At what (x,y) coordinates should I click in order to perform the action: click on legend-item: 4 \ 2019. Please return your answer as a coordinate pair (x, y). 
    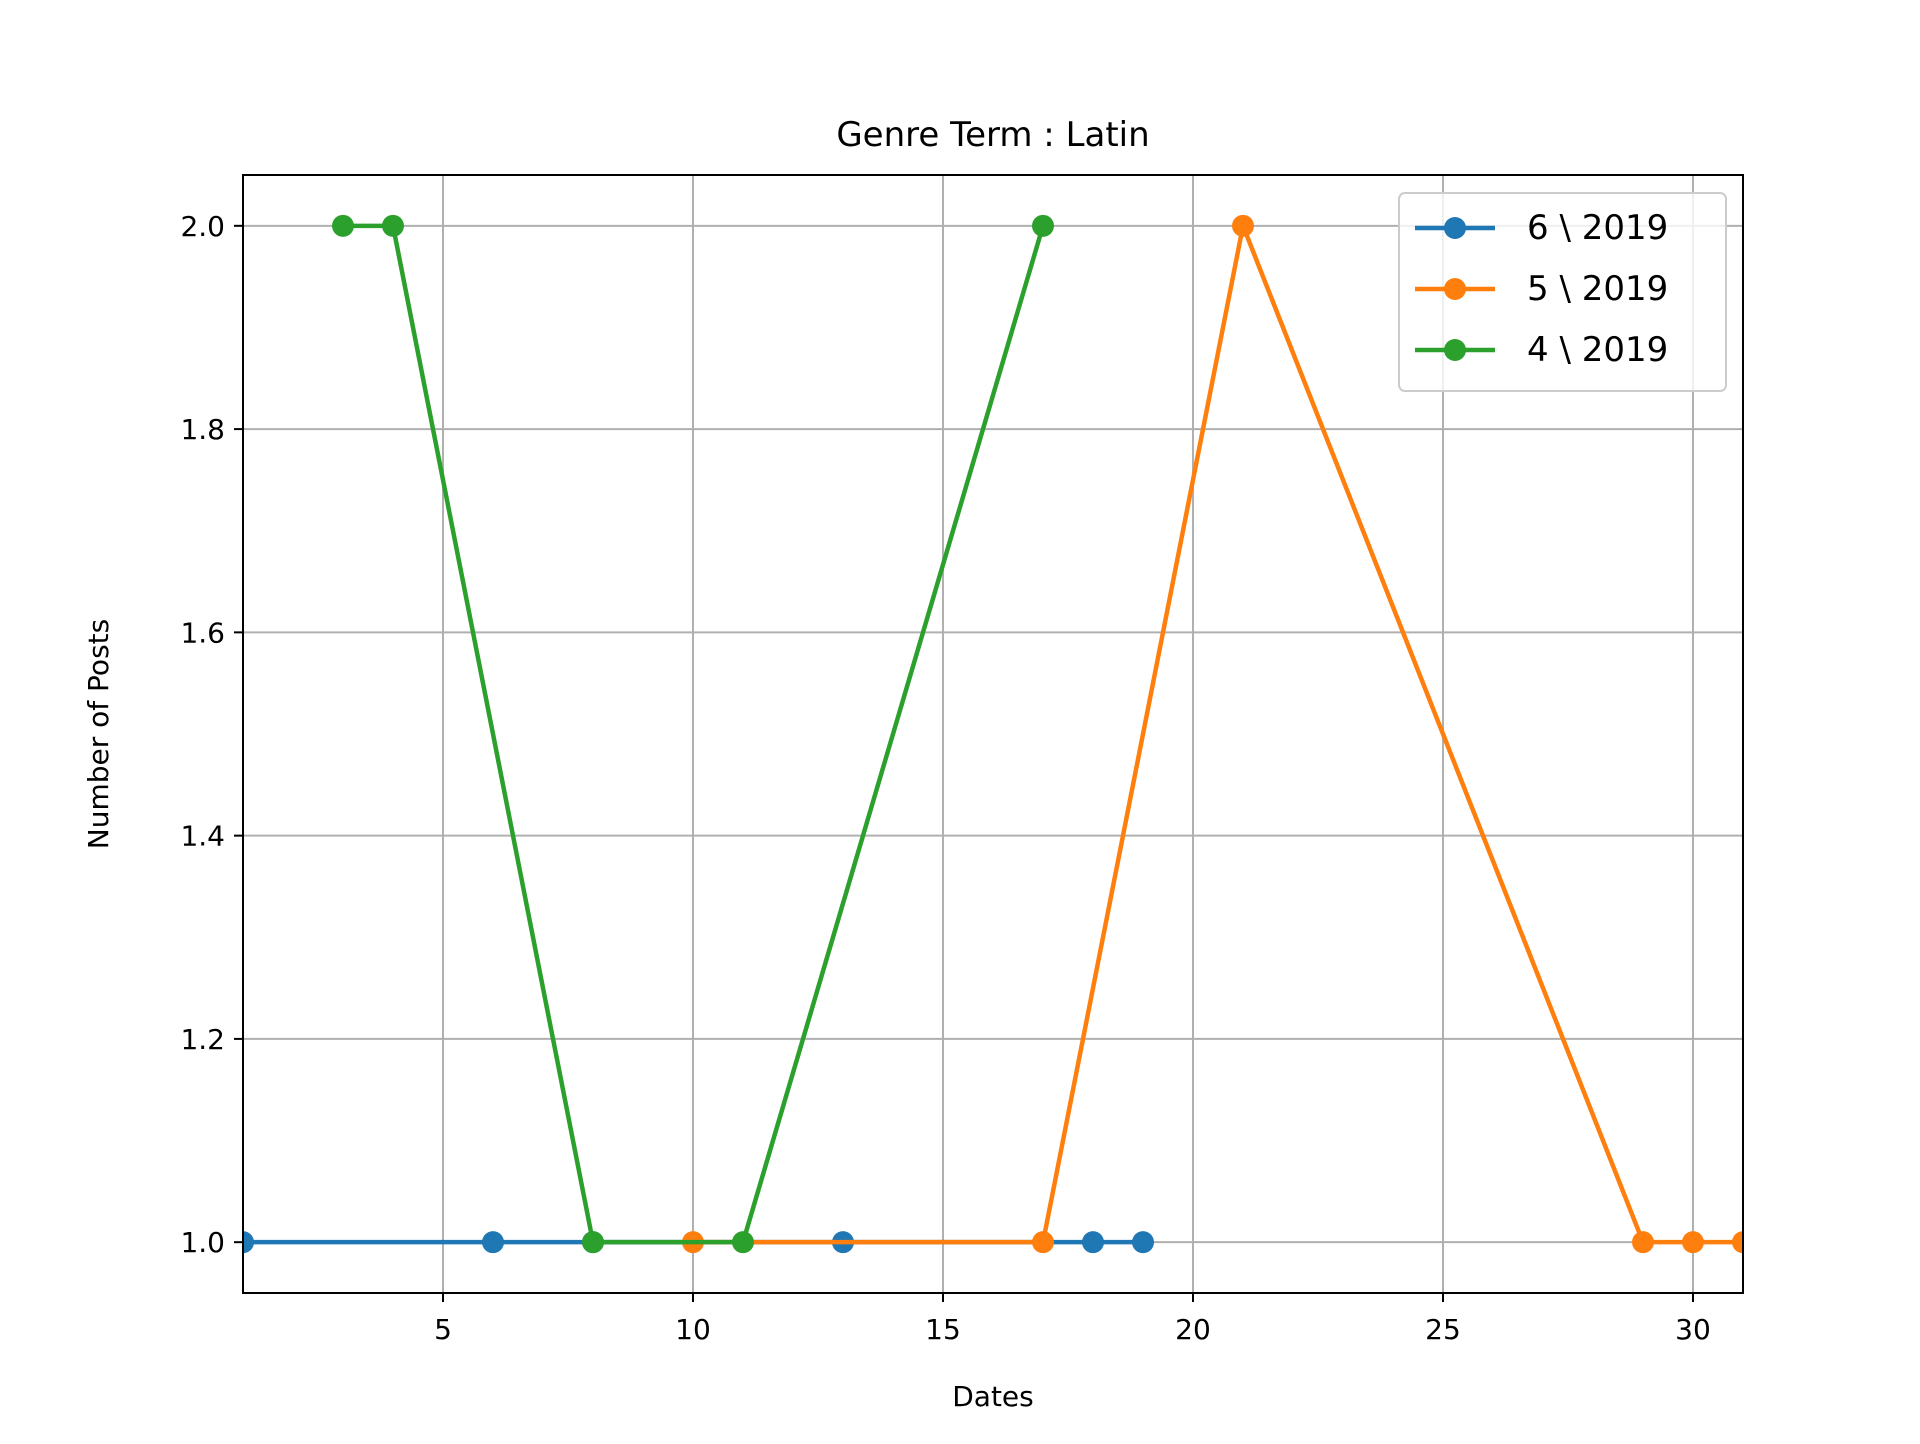
    Looking at the image, I should click on (1541, 350).